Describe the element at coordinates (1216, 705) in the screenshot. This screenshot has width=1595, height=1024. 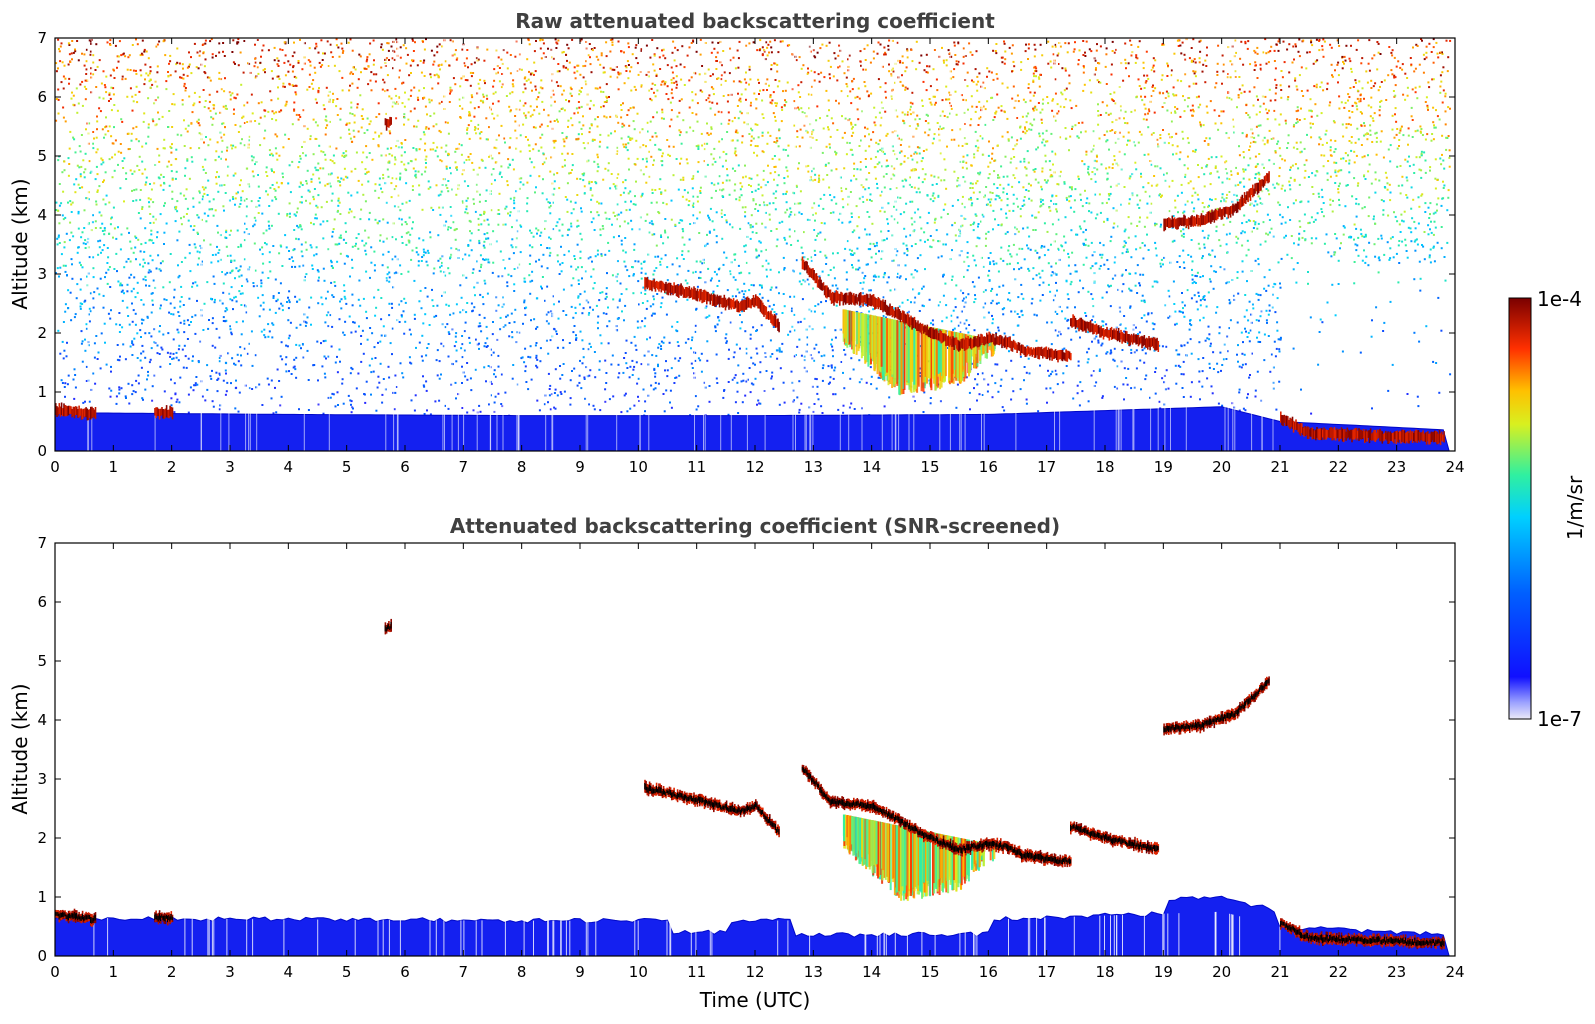
I see `screened-layer-cloud-19-21h` at that location.